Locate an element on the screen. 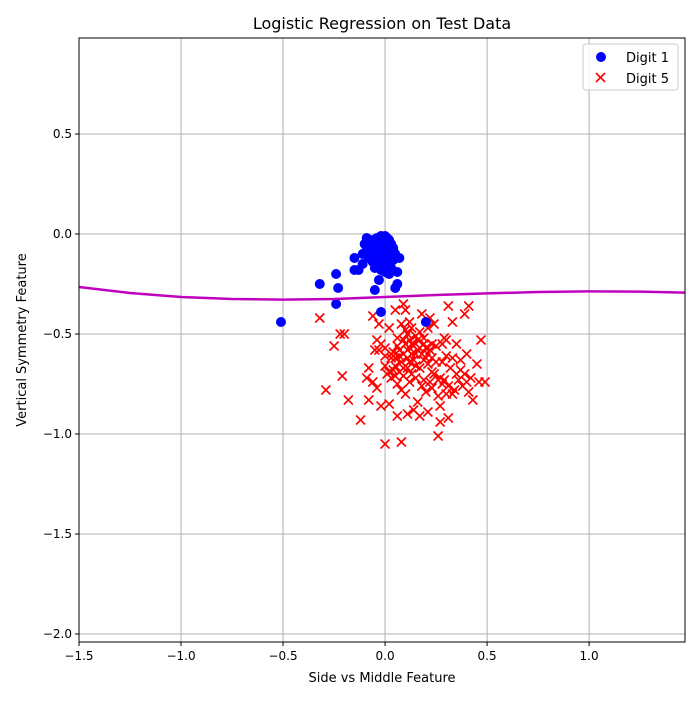  x-tick-label: −1.0 is located at coordinates (180, 656).